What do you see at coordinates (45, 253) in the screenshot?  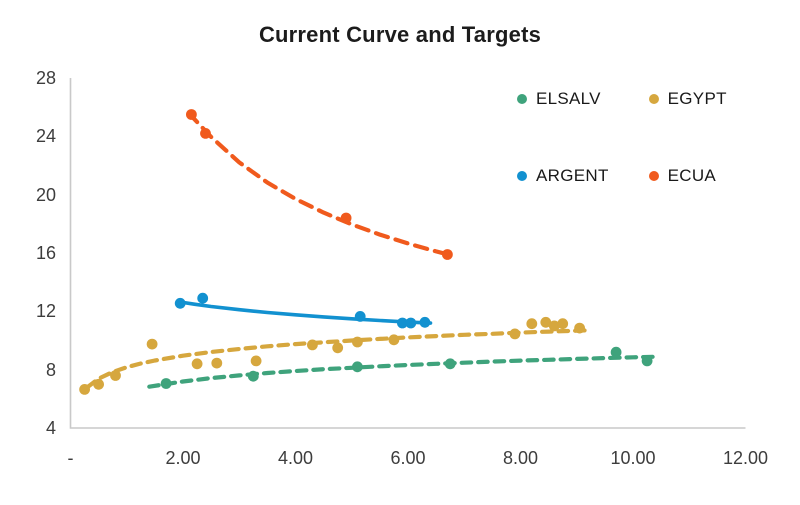 I see `y-tick-label: 16` at bounding box center [45, 253].